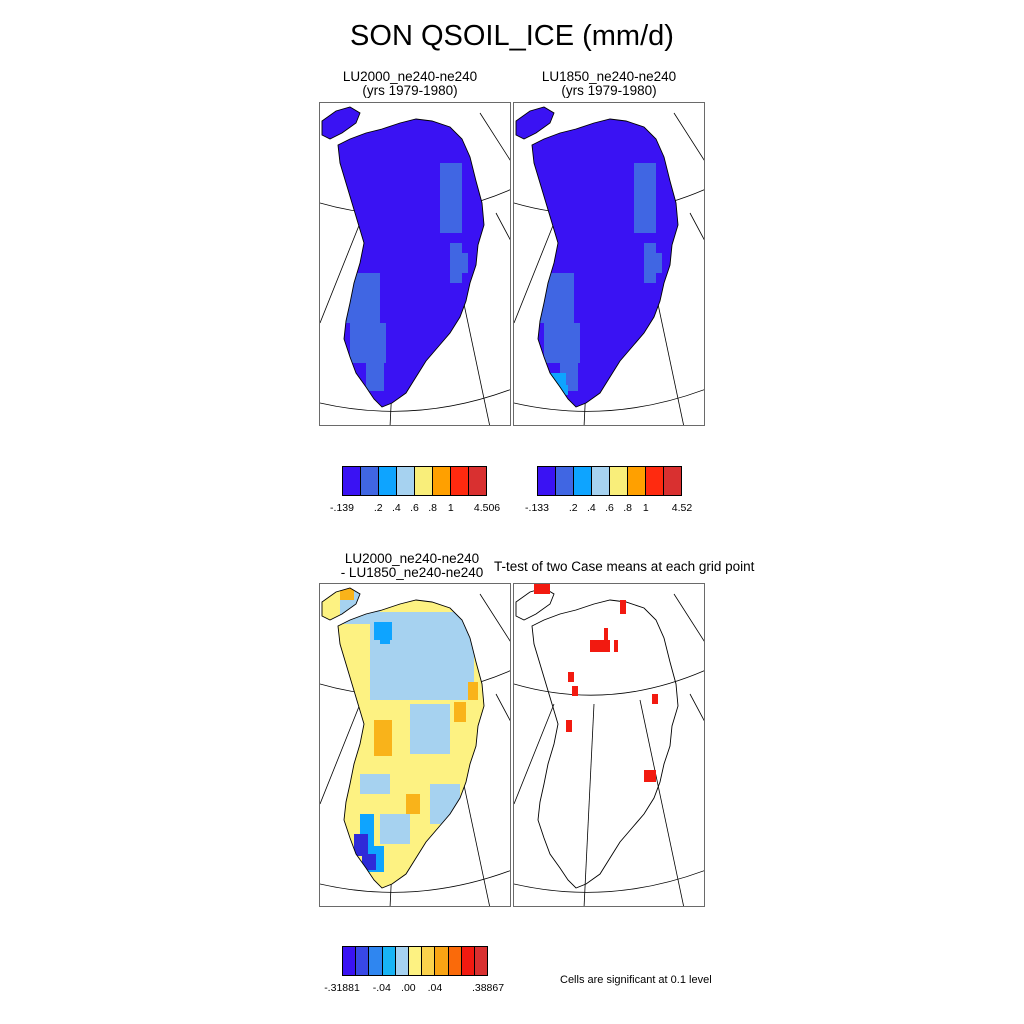 The height and width of the screenshot is (1024, 1024). I want to click on panel3-greenland-coastline, so click(411, 744).